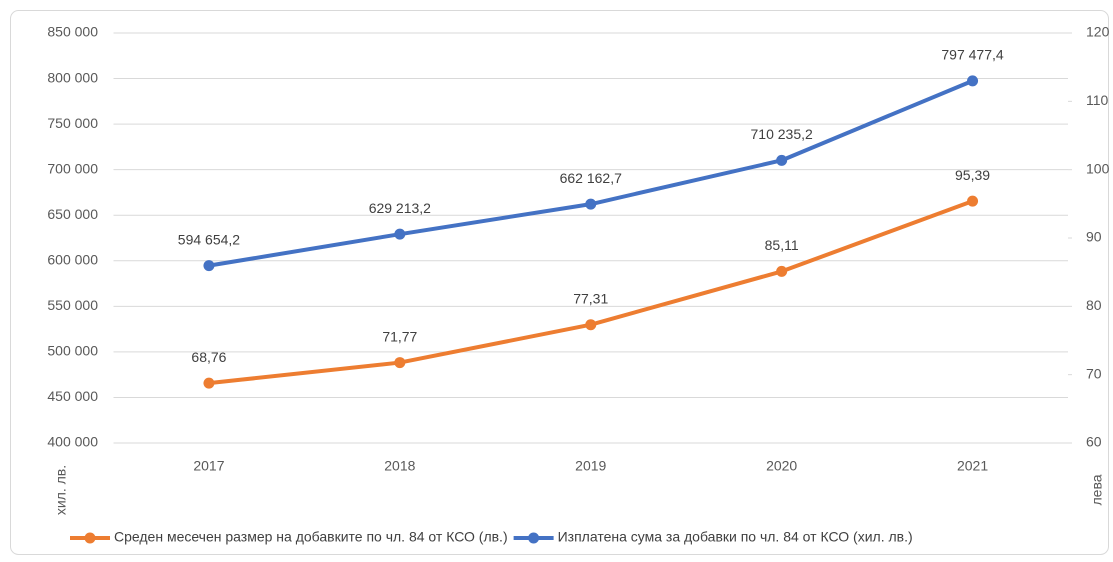  What do you see at coordinates (590, 298) in the screenshot?
I see `data-label: 77,31` at bounding box center [590, 298].